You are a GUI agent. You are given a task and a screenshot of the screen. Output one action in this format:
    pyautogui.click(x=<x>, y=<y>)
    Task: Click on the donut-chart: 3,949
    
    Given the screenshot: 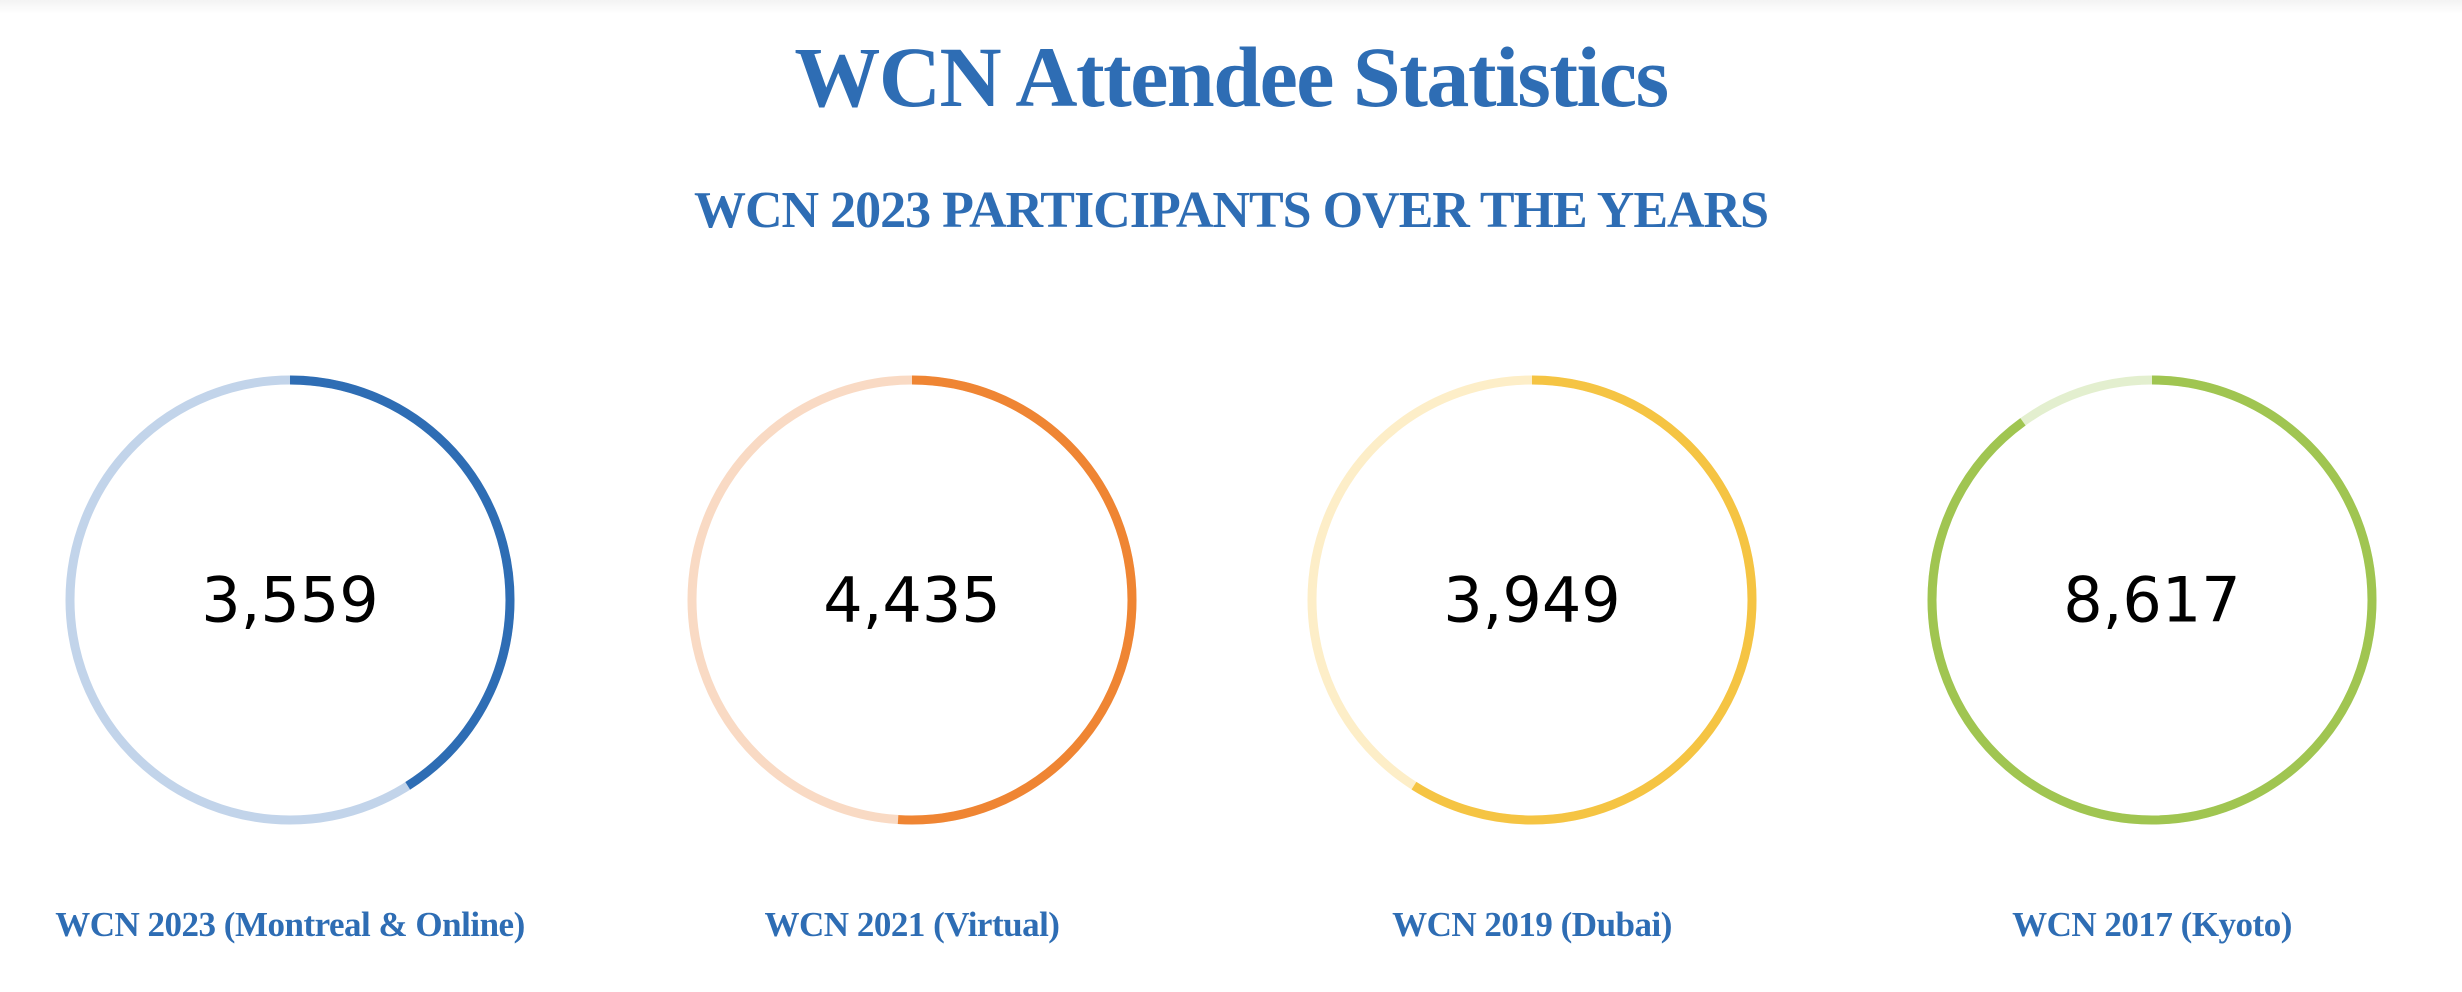 What is the action you would take?
    pyautogui.click(x=1532, y=600)
    